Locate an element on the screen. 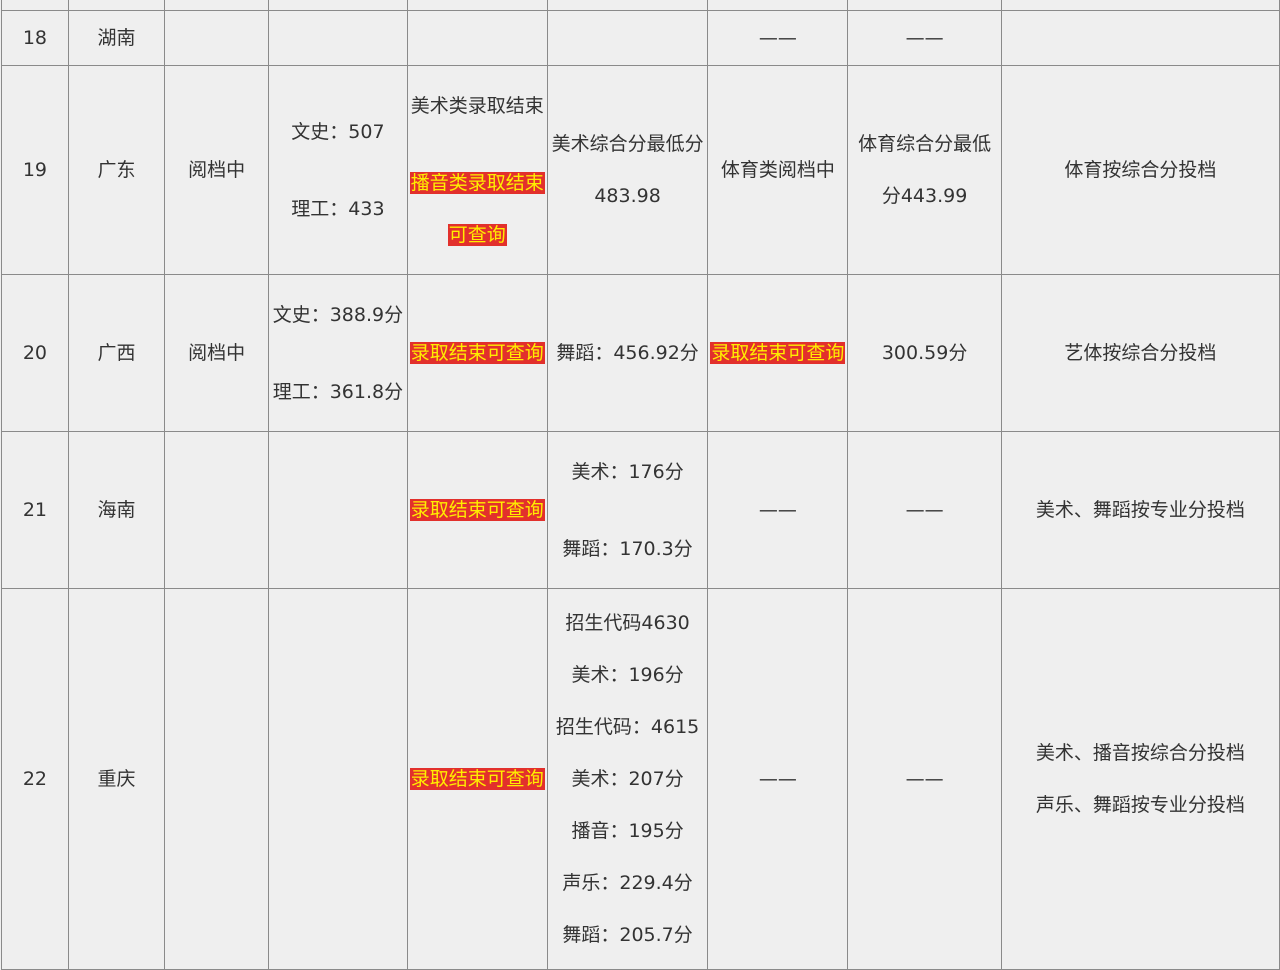 This screenshot has height=970, width=1280. cell-text: 招生代码4630 is located at coordinates (627, 623).